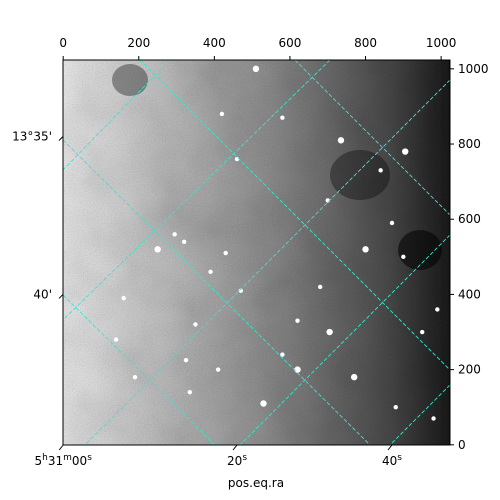 This screenshot has width=500, height=500. What do you see at coordinates (469, 294) in the screenshot?
I see `right-tick-label: 400` at bounding box center [469, 294].